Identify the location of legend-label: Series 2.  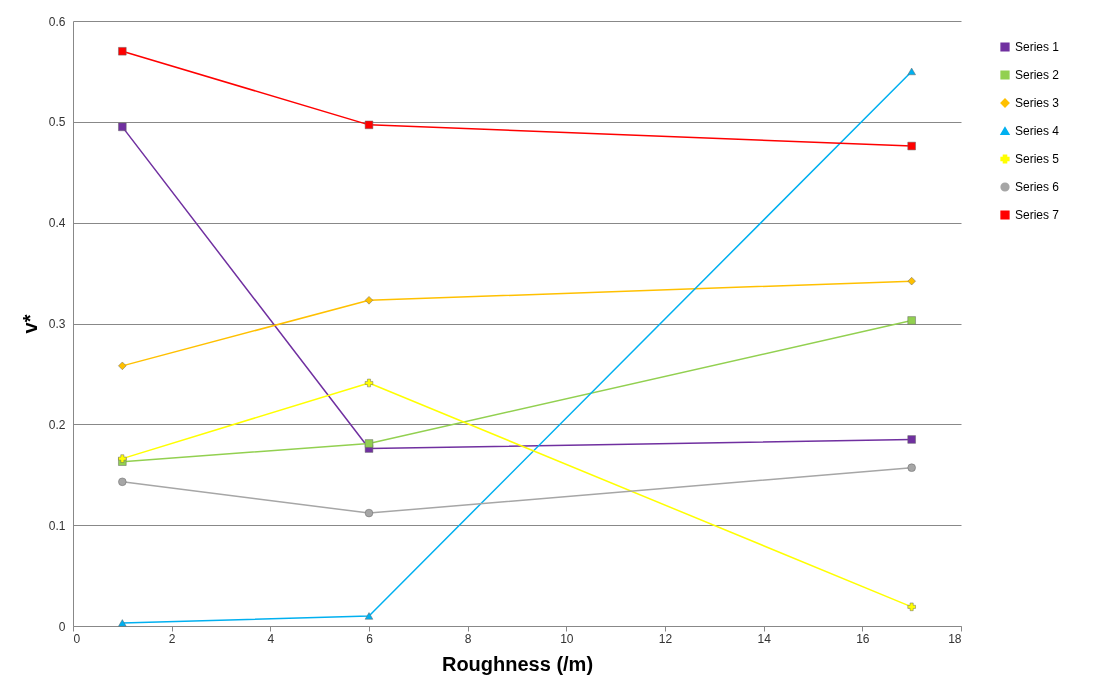
(1037, 75).